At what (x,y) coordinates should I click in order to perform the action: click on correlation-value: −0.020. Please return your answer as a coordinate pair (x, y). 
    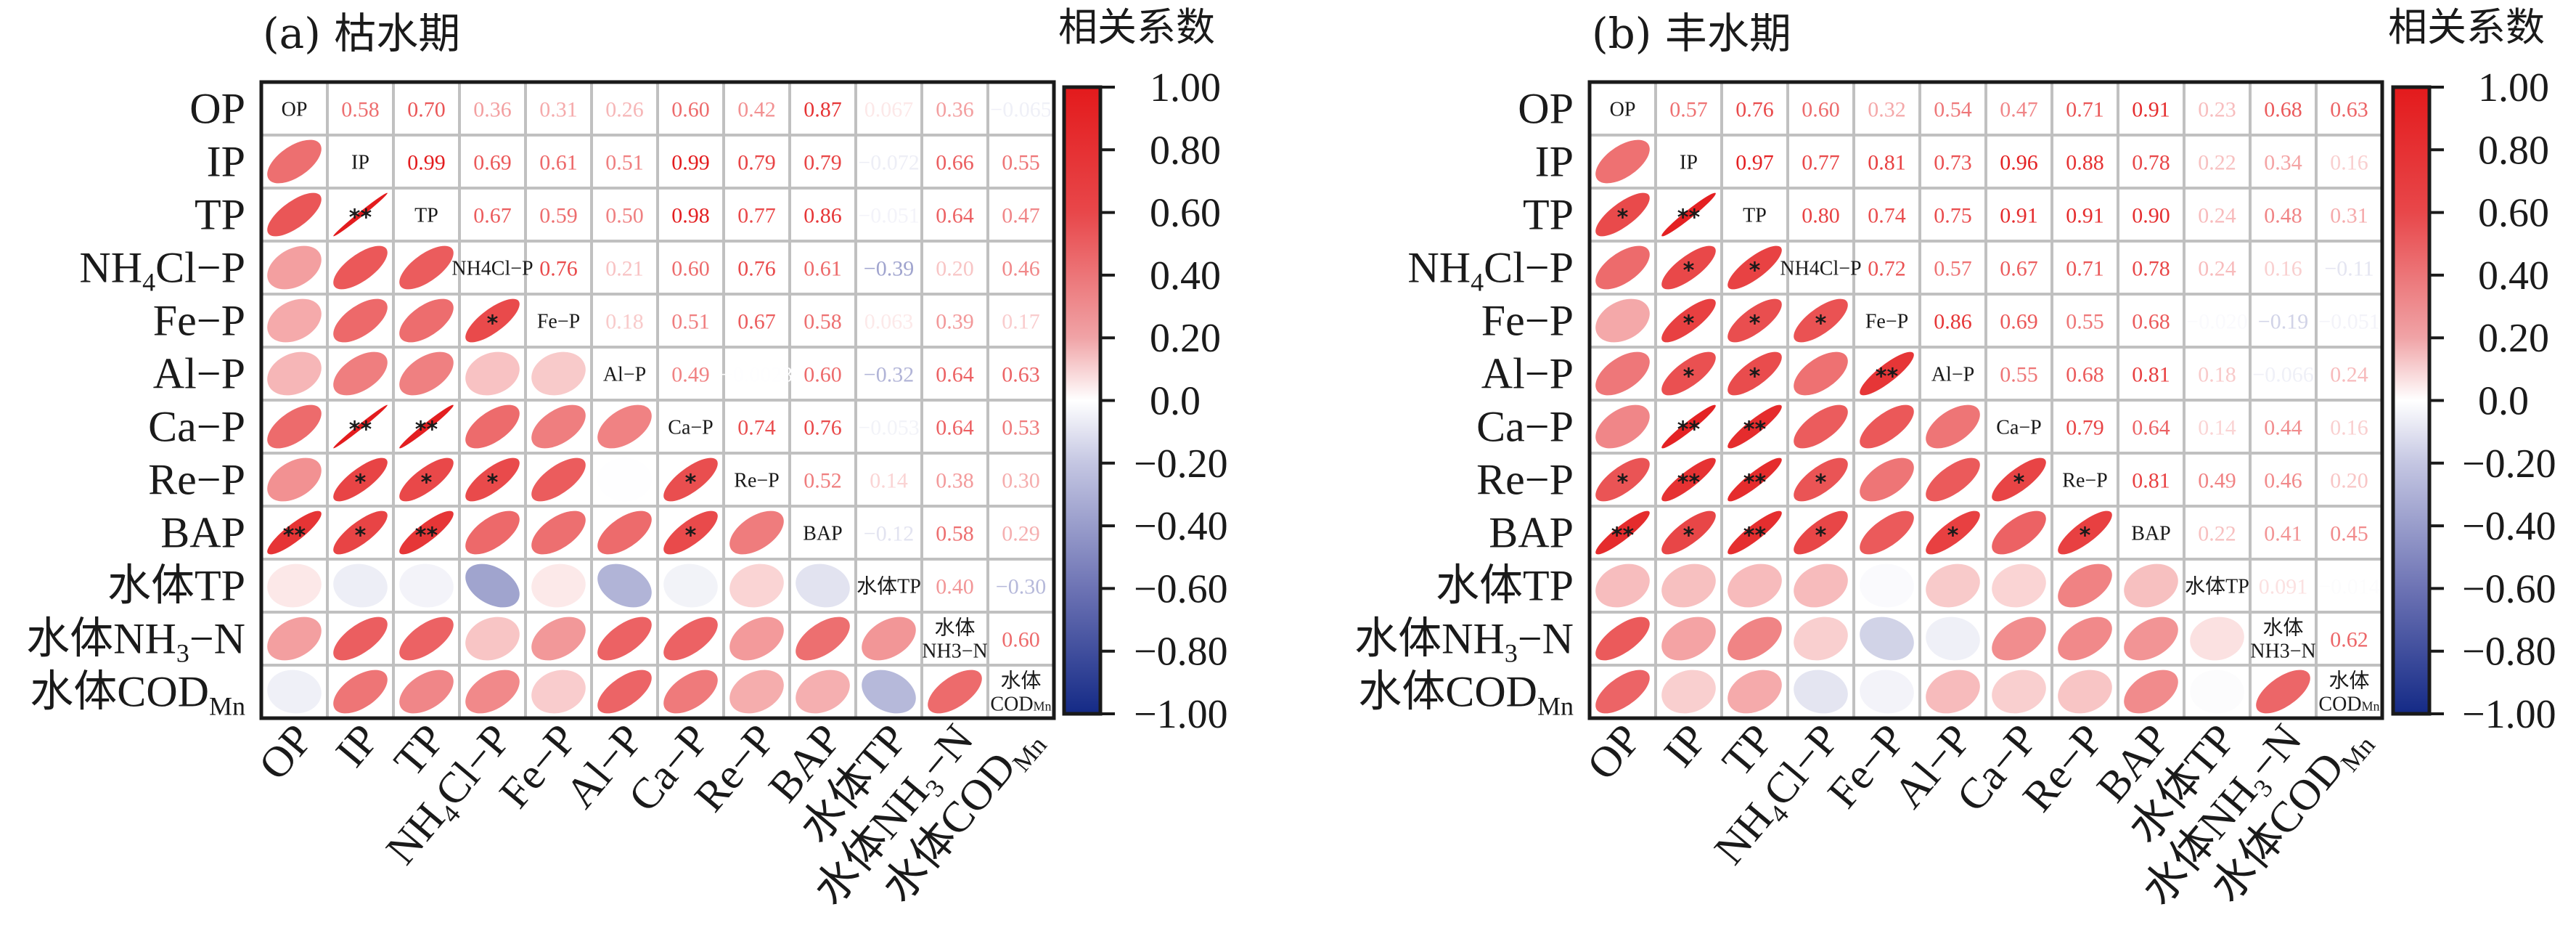
    Looking at the image, I should click on (2216, 322).